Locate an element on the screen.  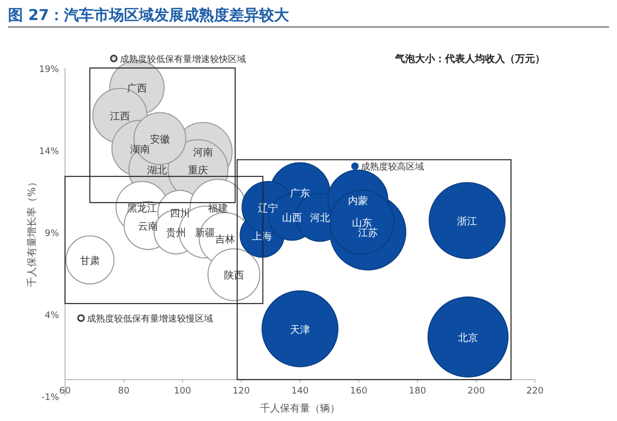
data-label: 内蒙 is located at coordinates (358, 201).